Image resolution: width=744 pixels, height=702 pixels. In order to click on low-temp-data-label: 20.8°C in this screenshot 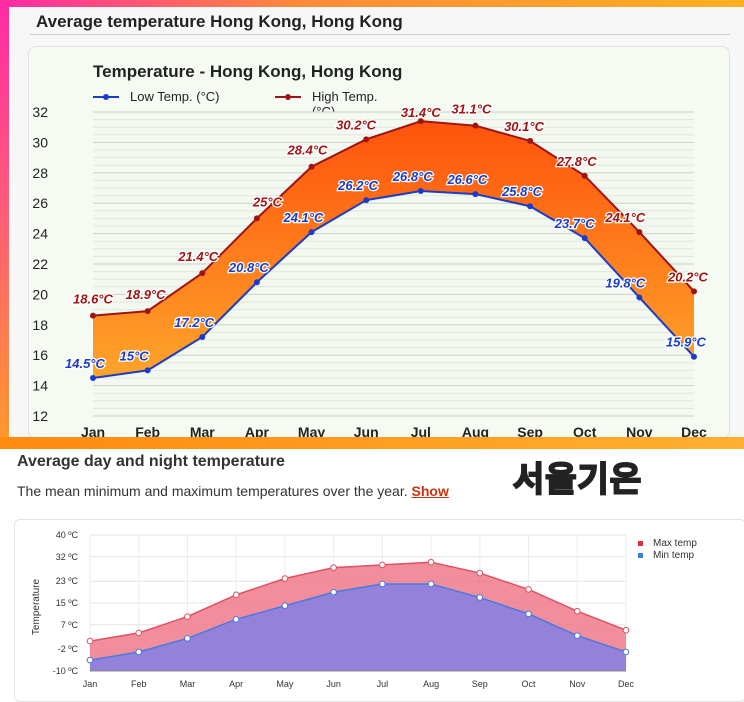, I will do `click(249, 267)`.